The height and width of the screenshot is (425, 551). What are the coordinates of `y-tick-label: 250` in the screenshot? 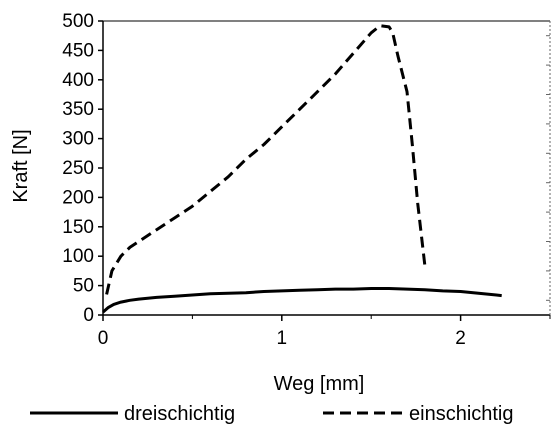 It's located at (78, 168).